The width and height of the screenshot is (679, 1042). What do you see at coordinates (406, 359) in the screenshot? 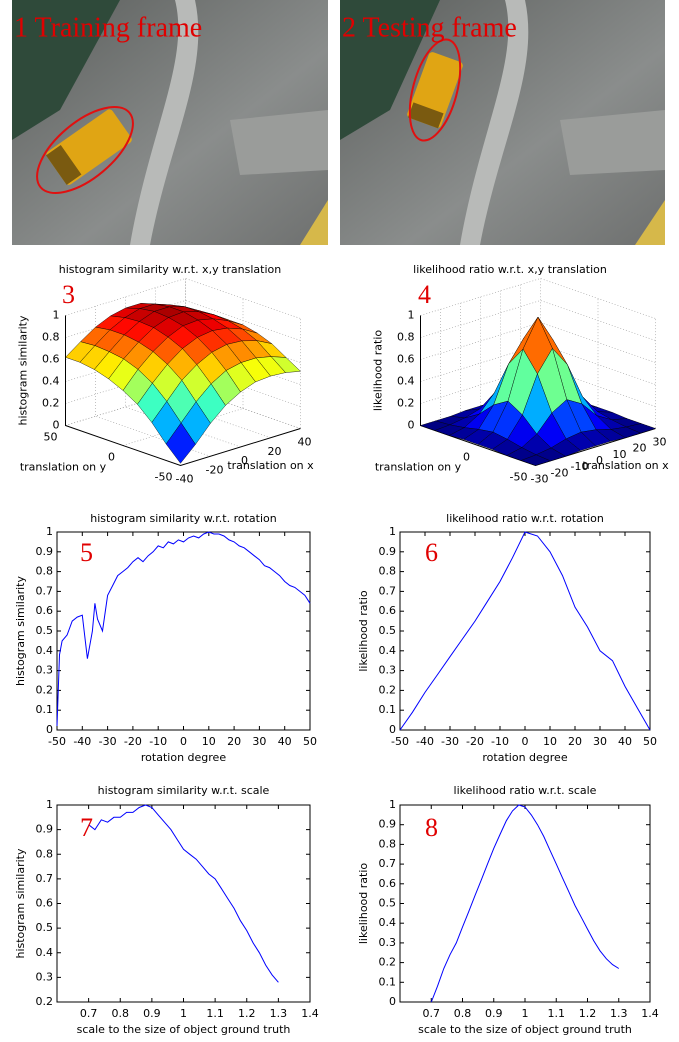
I see `z-tick-label: 0.6` at bounding box center [406, 359].